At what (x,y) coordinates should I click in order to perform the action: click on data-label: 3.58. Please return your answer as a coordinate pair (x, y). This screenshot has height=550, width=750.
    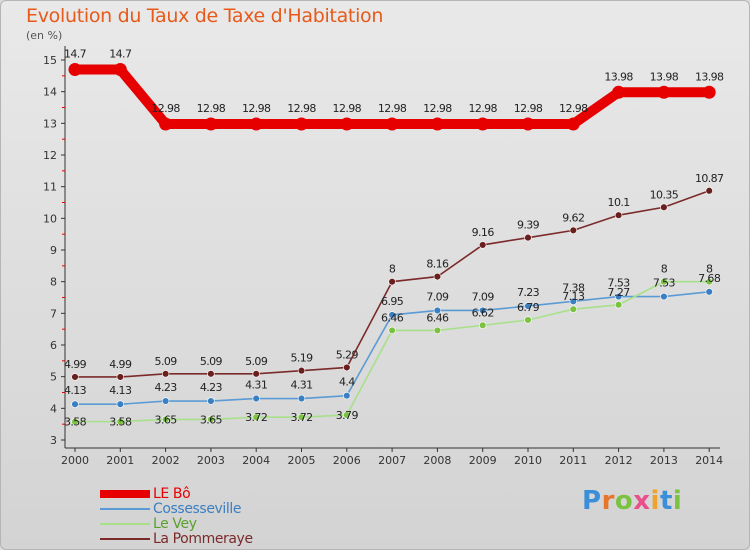
    Looking at the image, I should click on (120, 422).